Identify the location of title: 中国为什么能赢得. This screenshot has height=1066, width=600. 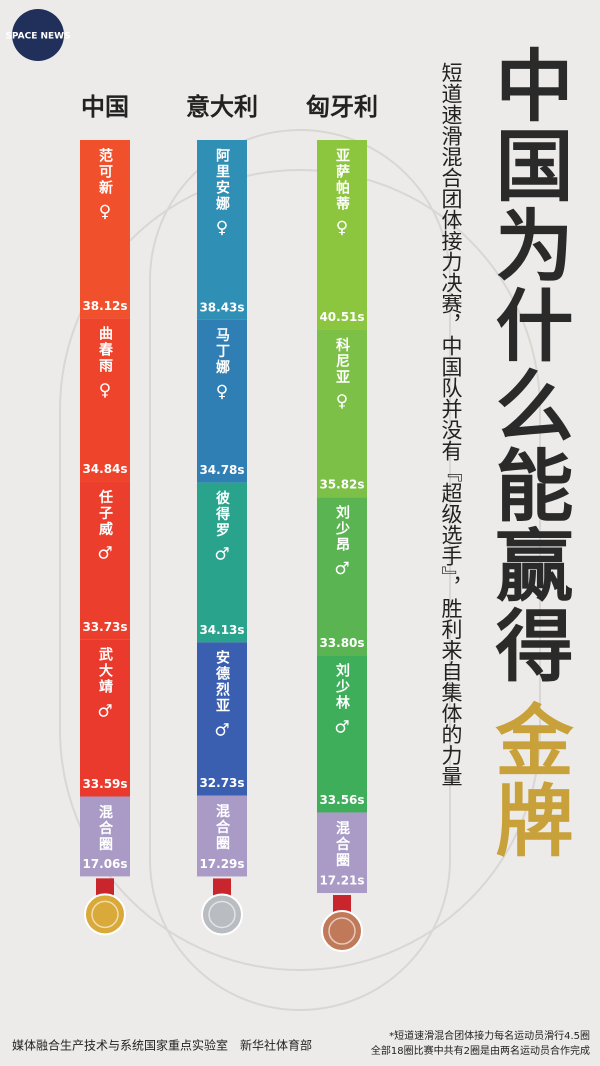
(528, 365).